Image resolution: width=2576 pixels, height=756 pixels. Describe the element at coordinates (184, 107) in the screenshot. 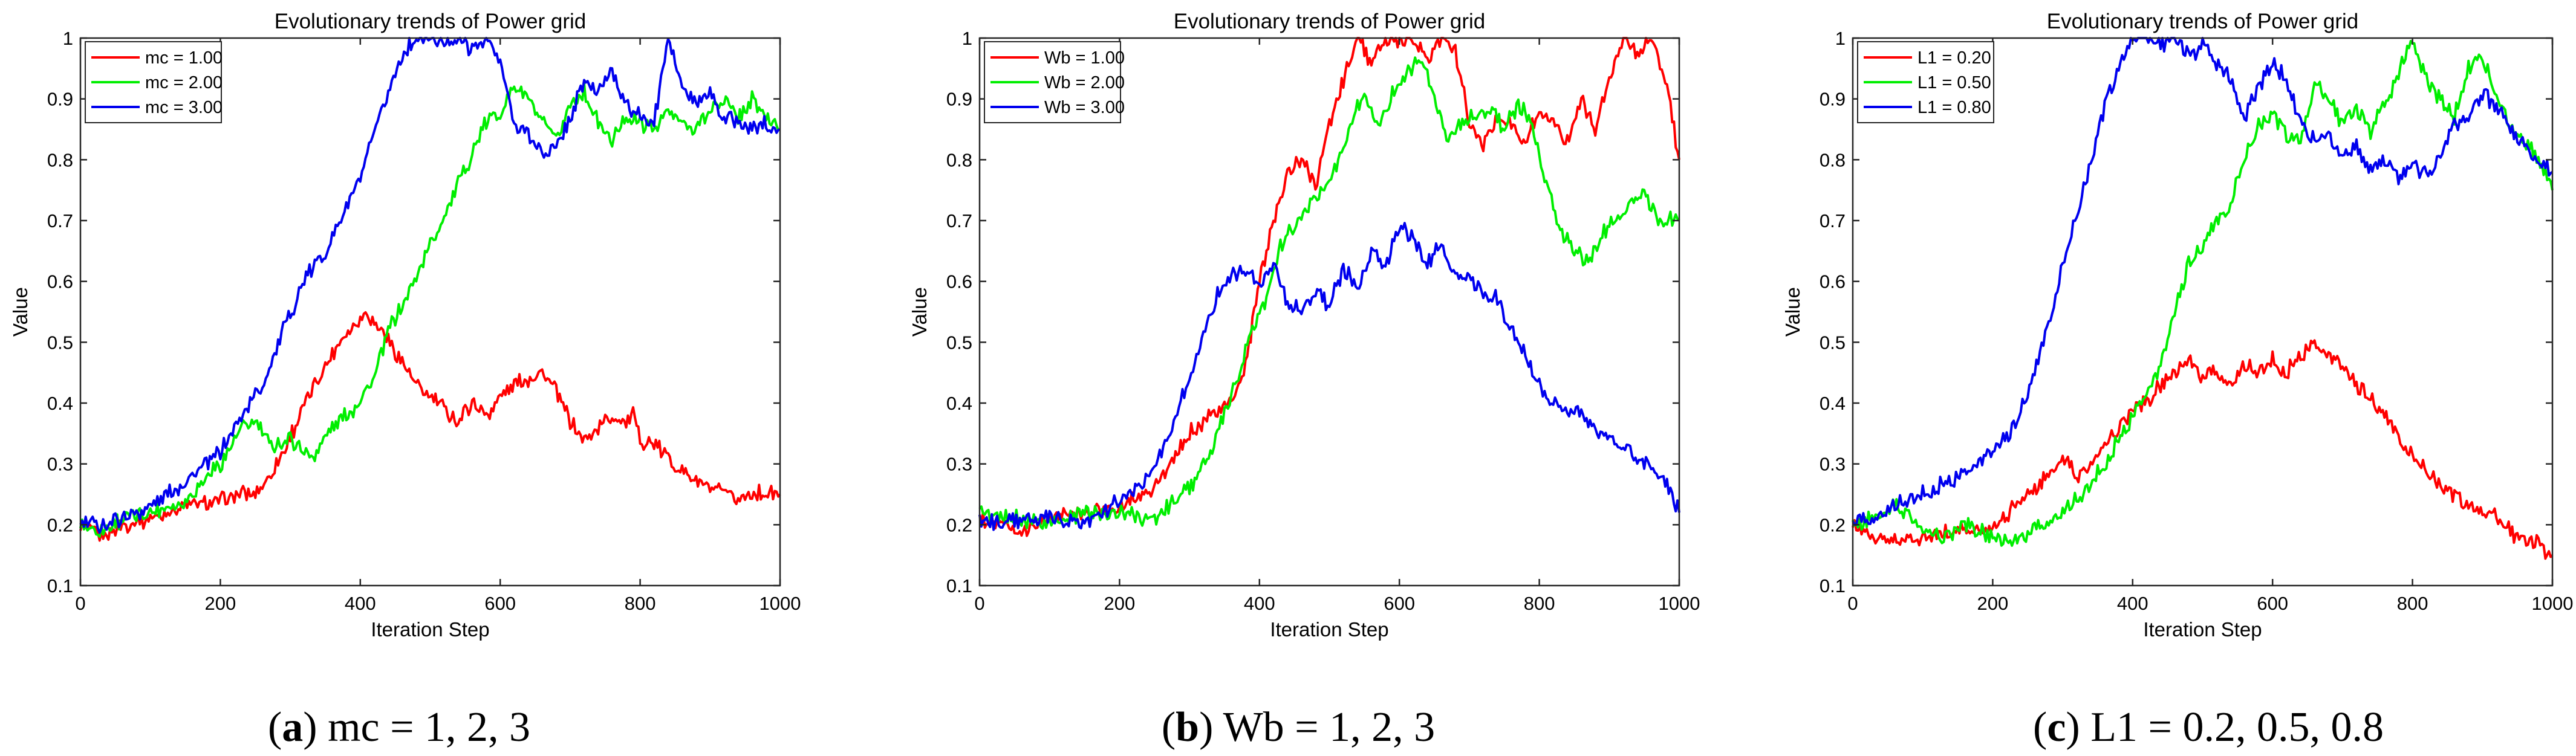

I see `legend-label: mc = 3.00` at that location.